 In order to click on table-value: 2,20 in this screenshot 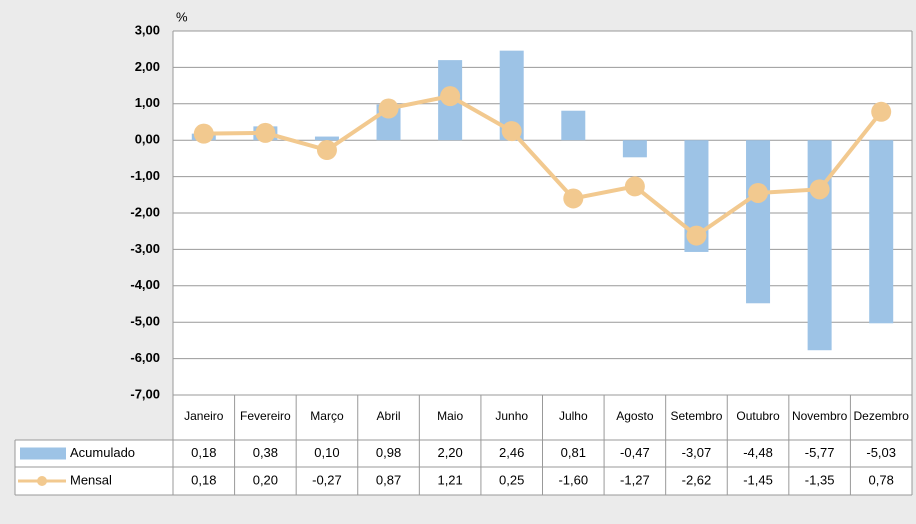, I will do `click(449, 452)`.